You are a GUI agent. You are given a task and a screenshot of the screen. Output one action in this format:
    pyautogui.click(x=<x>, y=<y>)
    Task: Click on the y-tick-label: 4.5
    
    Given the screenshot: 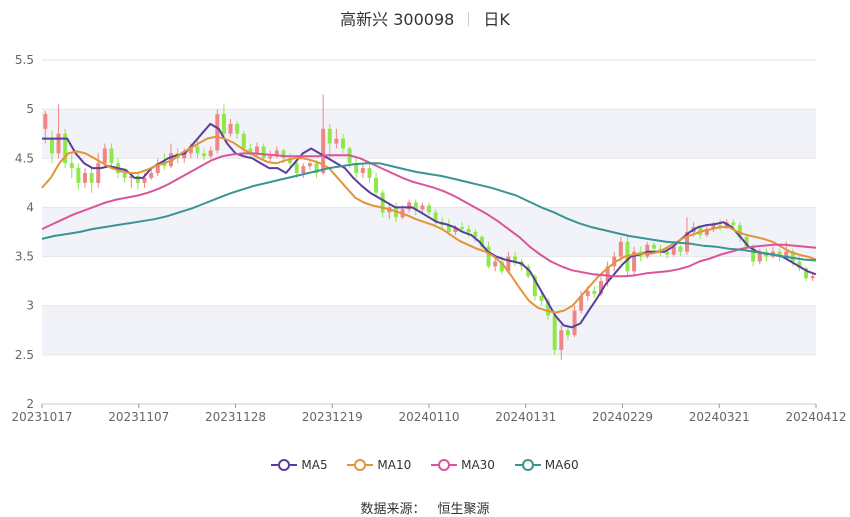 What is the action you would take?
    pyautogui.click(x=24, y=158)
    